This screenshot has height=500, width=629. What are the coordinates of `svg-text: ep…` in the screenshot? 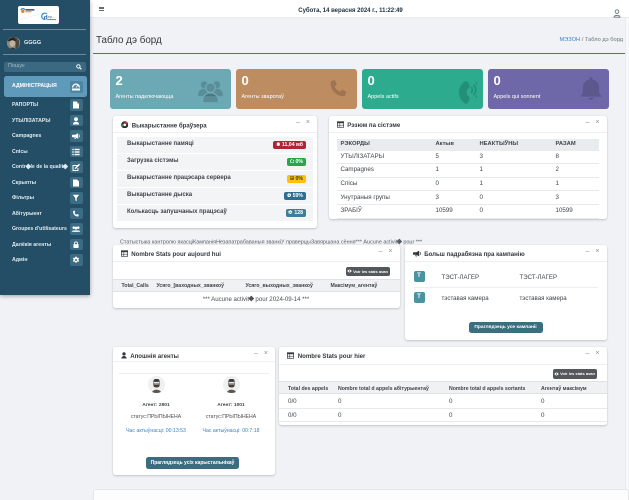 It's located at (52, 17).